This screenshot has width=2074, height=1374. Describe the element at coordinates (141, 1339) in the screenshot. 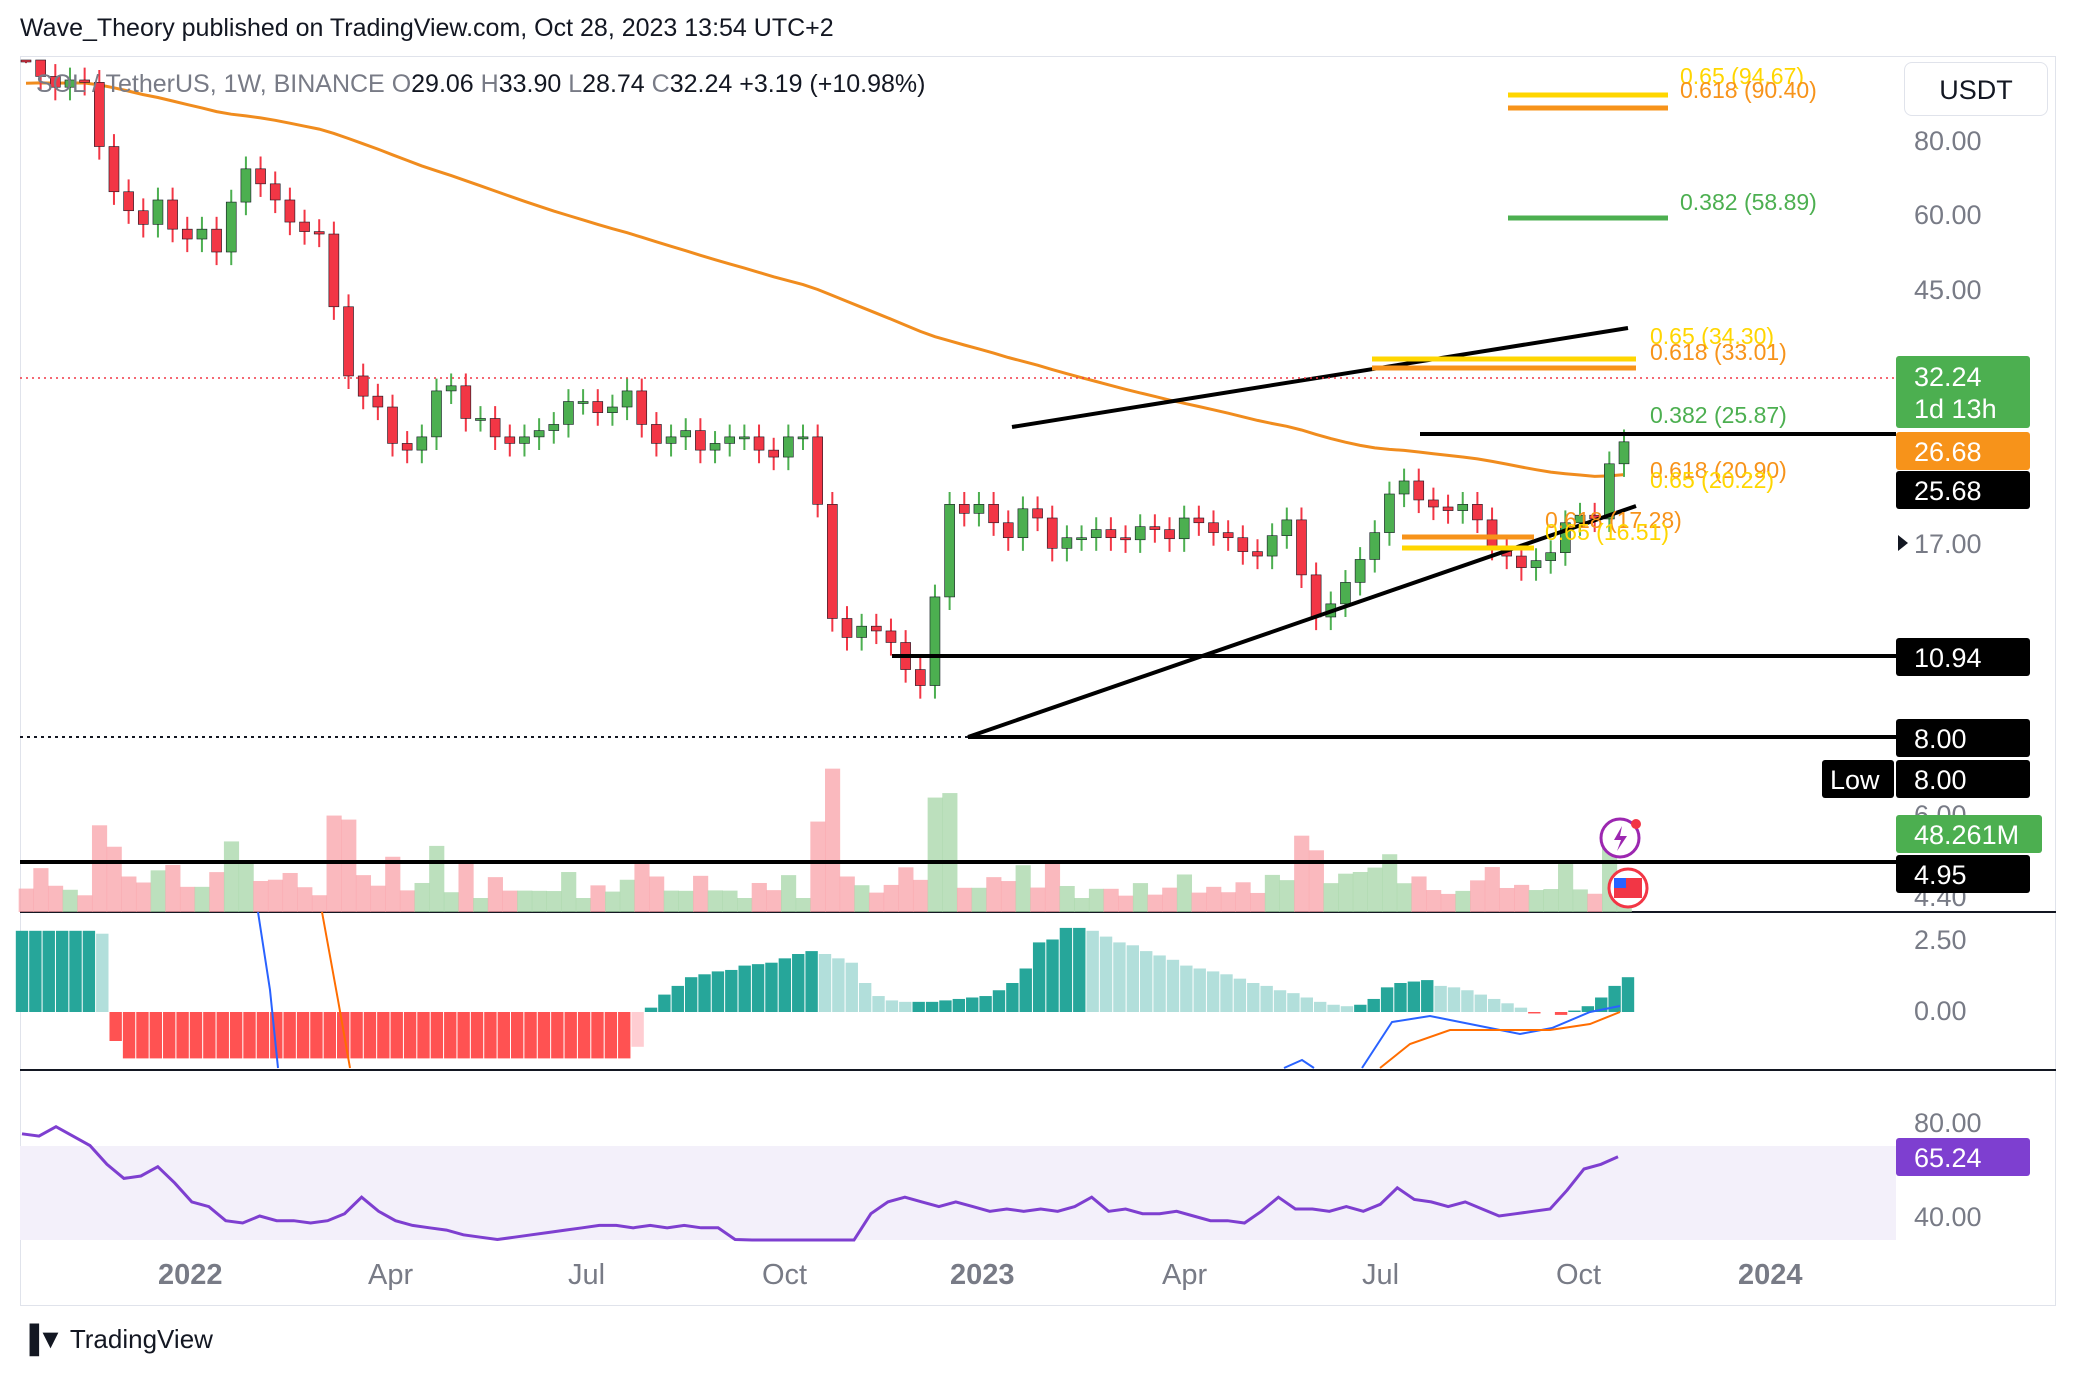

I see `tradingview-logo-text: TradingView` at that location.